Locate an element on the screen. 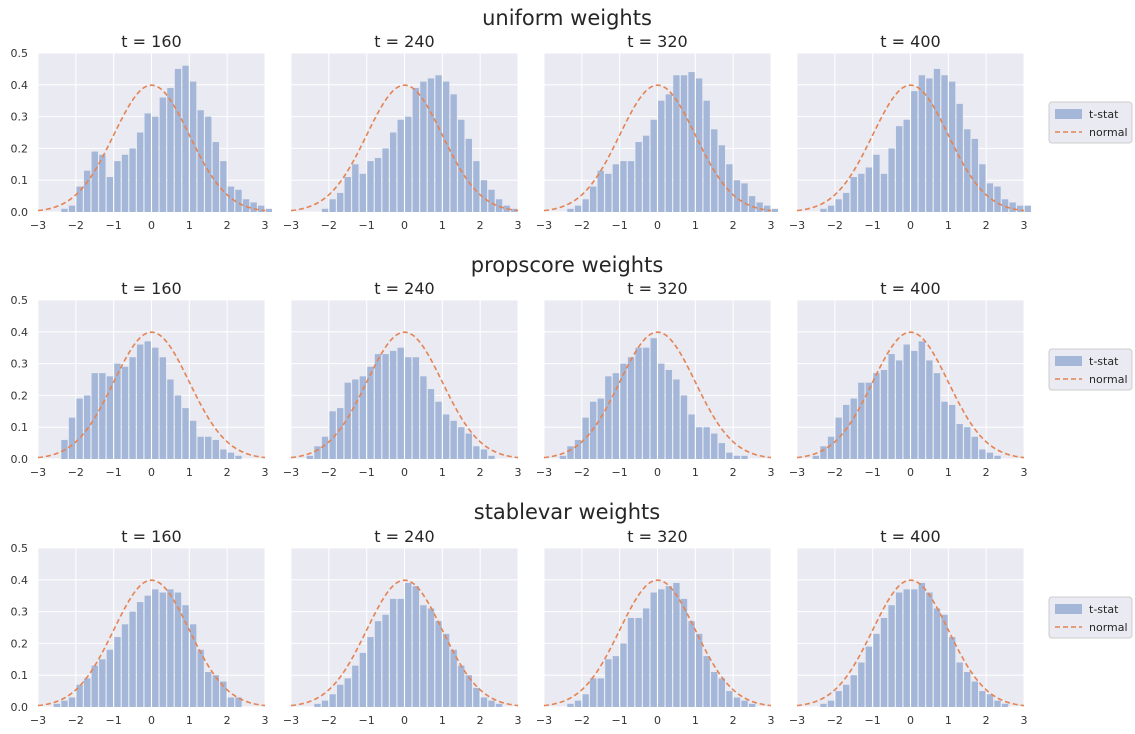 Image resolution: width=1135 pixels, height=734 pixels. subplot: t = 320 −3 −2 −1 0 1 2 3 is located at coordinates (657, 132).